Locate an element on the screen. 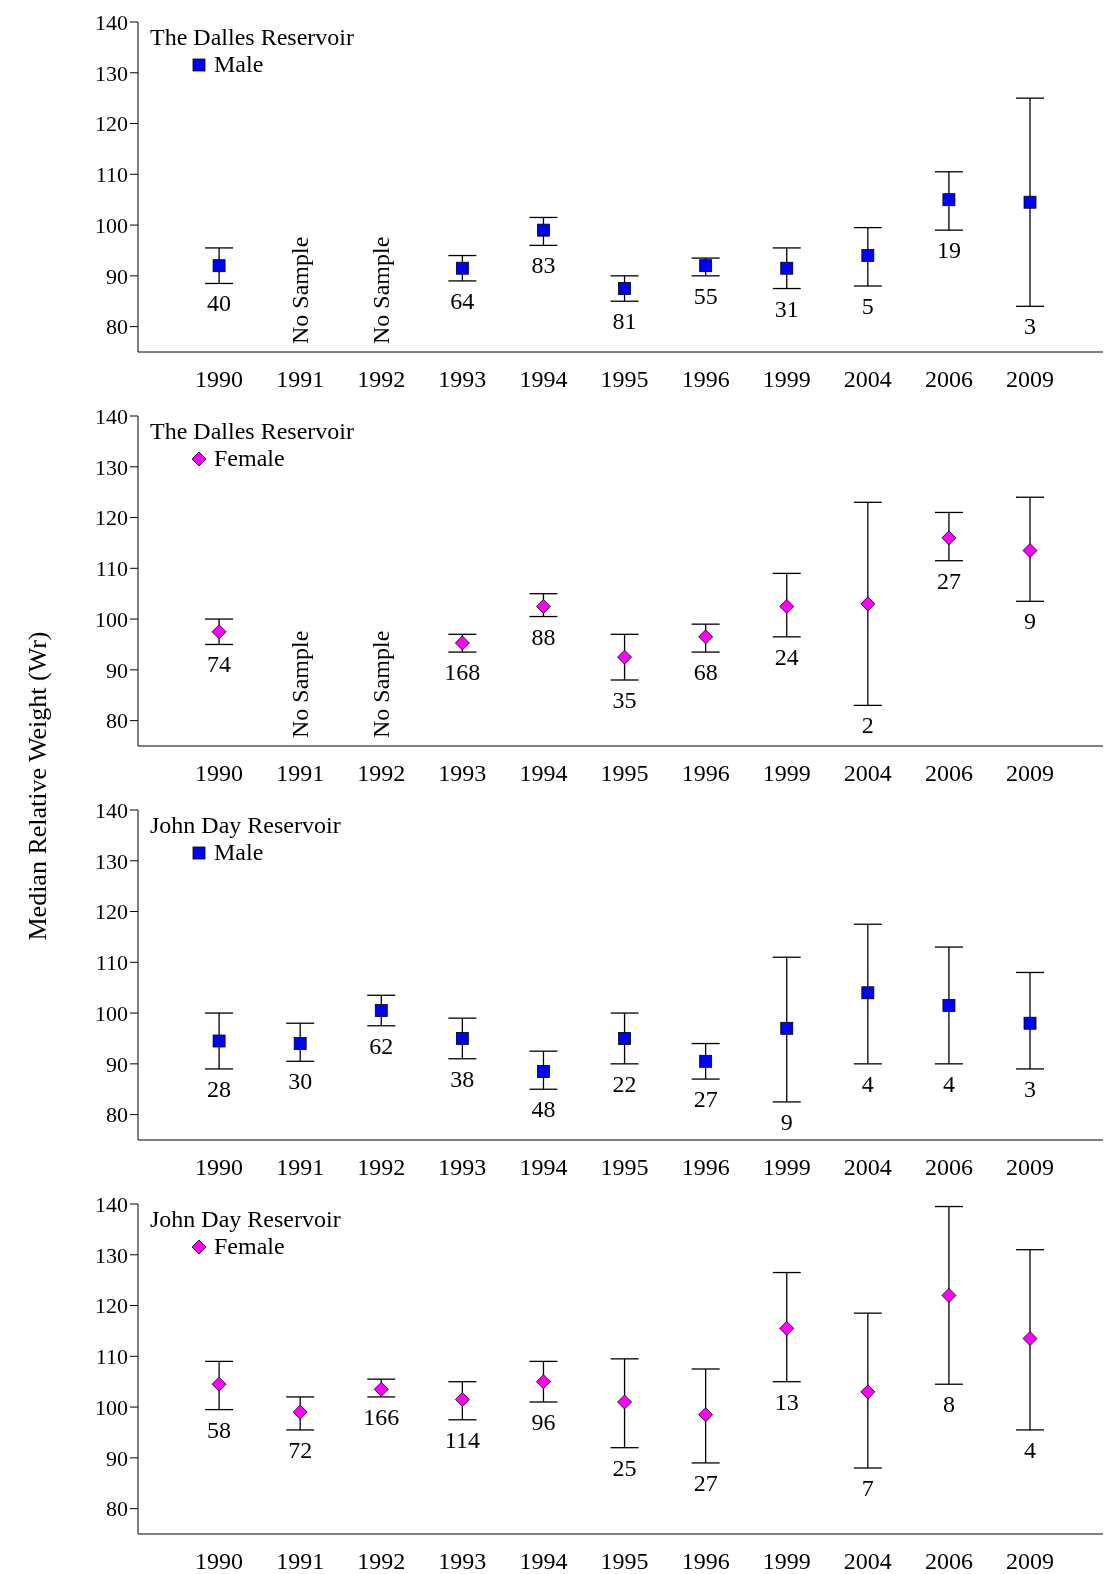 This screenshot has height=1574, width=1110. annotation: 48 is located at coordinates (543, 1109).